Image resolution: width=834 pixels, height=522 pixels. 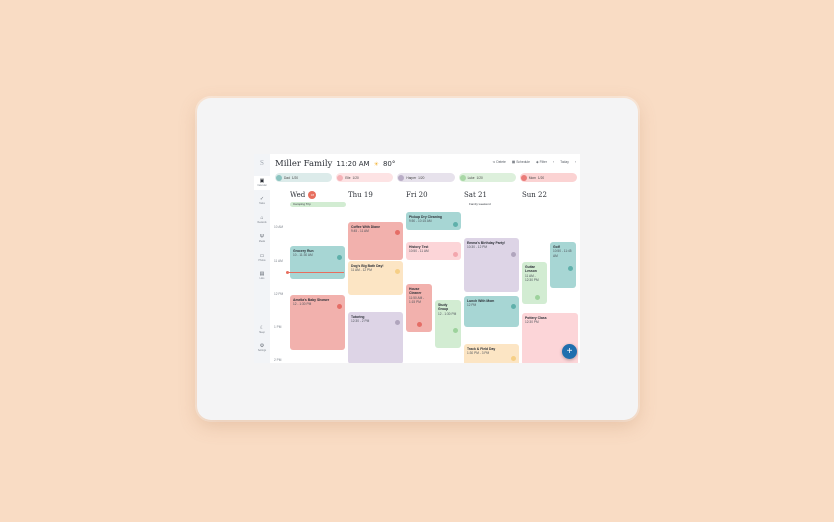 What do you see at coordinates (419, 308) in the screenshot?
I see `event-card: House Cleaner 11:50 AM - 1:15 PM` at bounding box center [419, 308].